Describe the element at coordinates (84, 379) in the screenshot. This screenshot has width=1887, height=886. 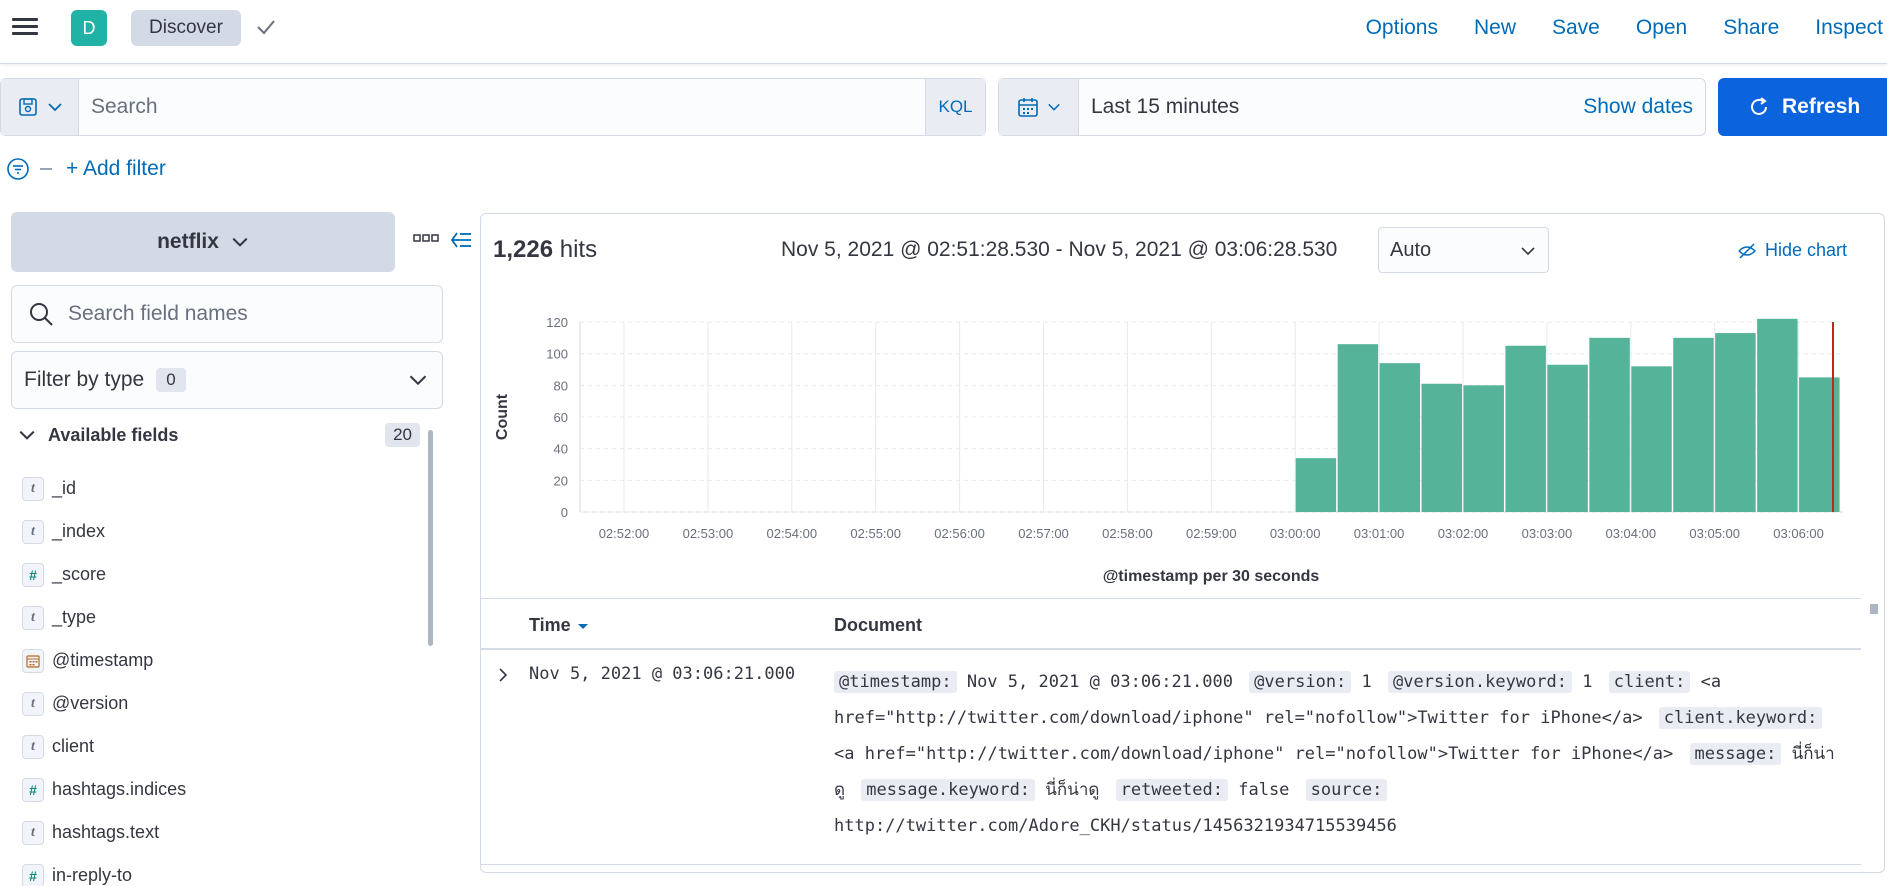
I see `filter-by-type-label: Filter by type` at that location.